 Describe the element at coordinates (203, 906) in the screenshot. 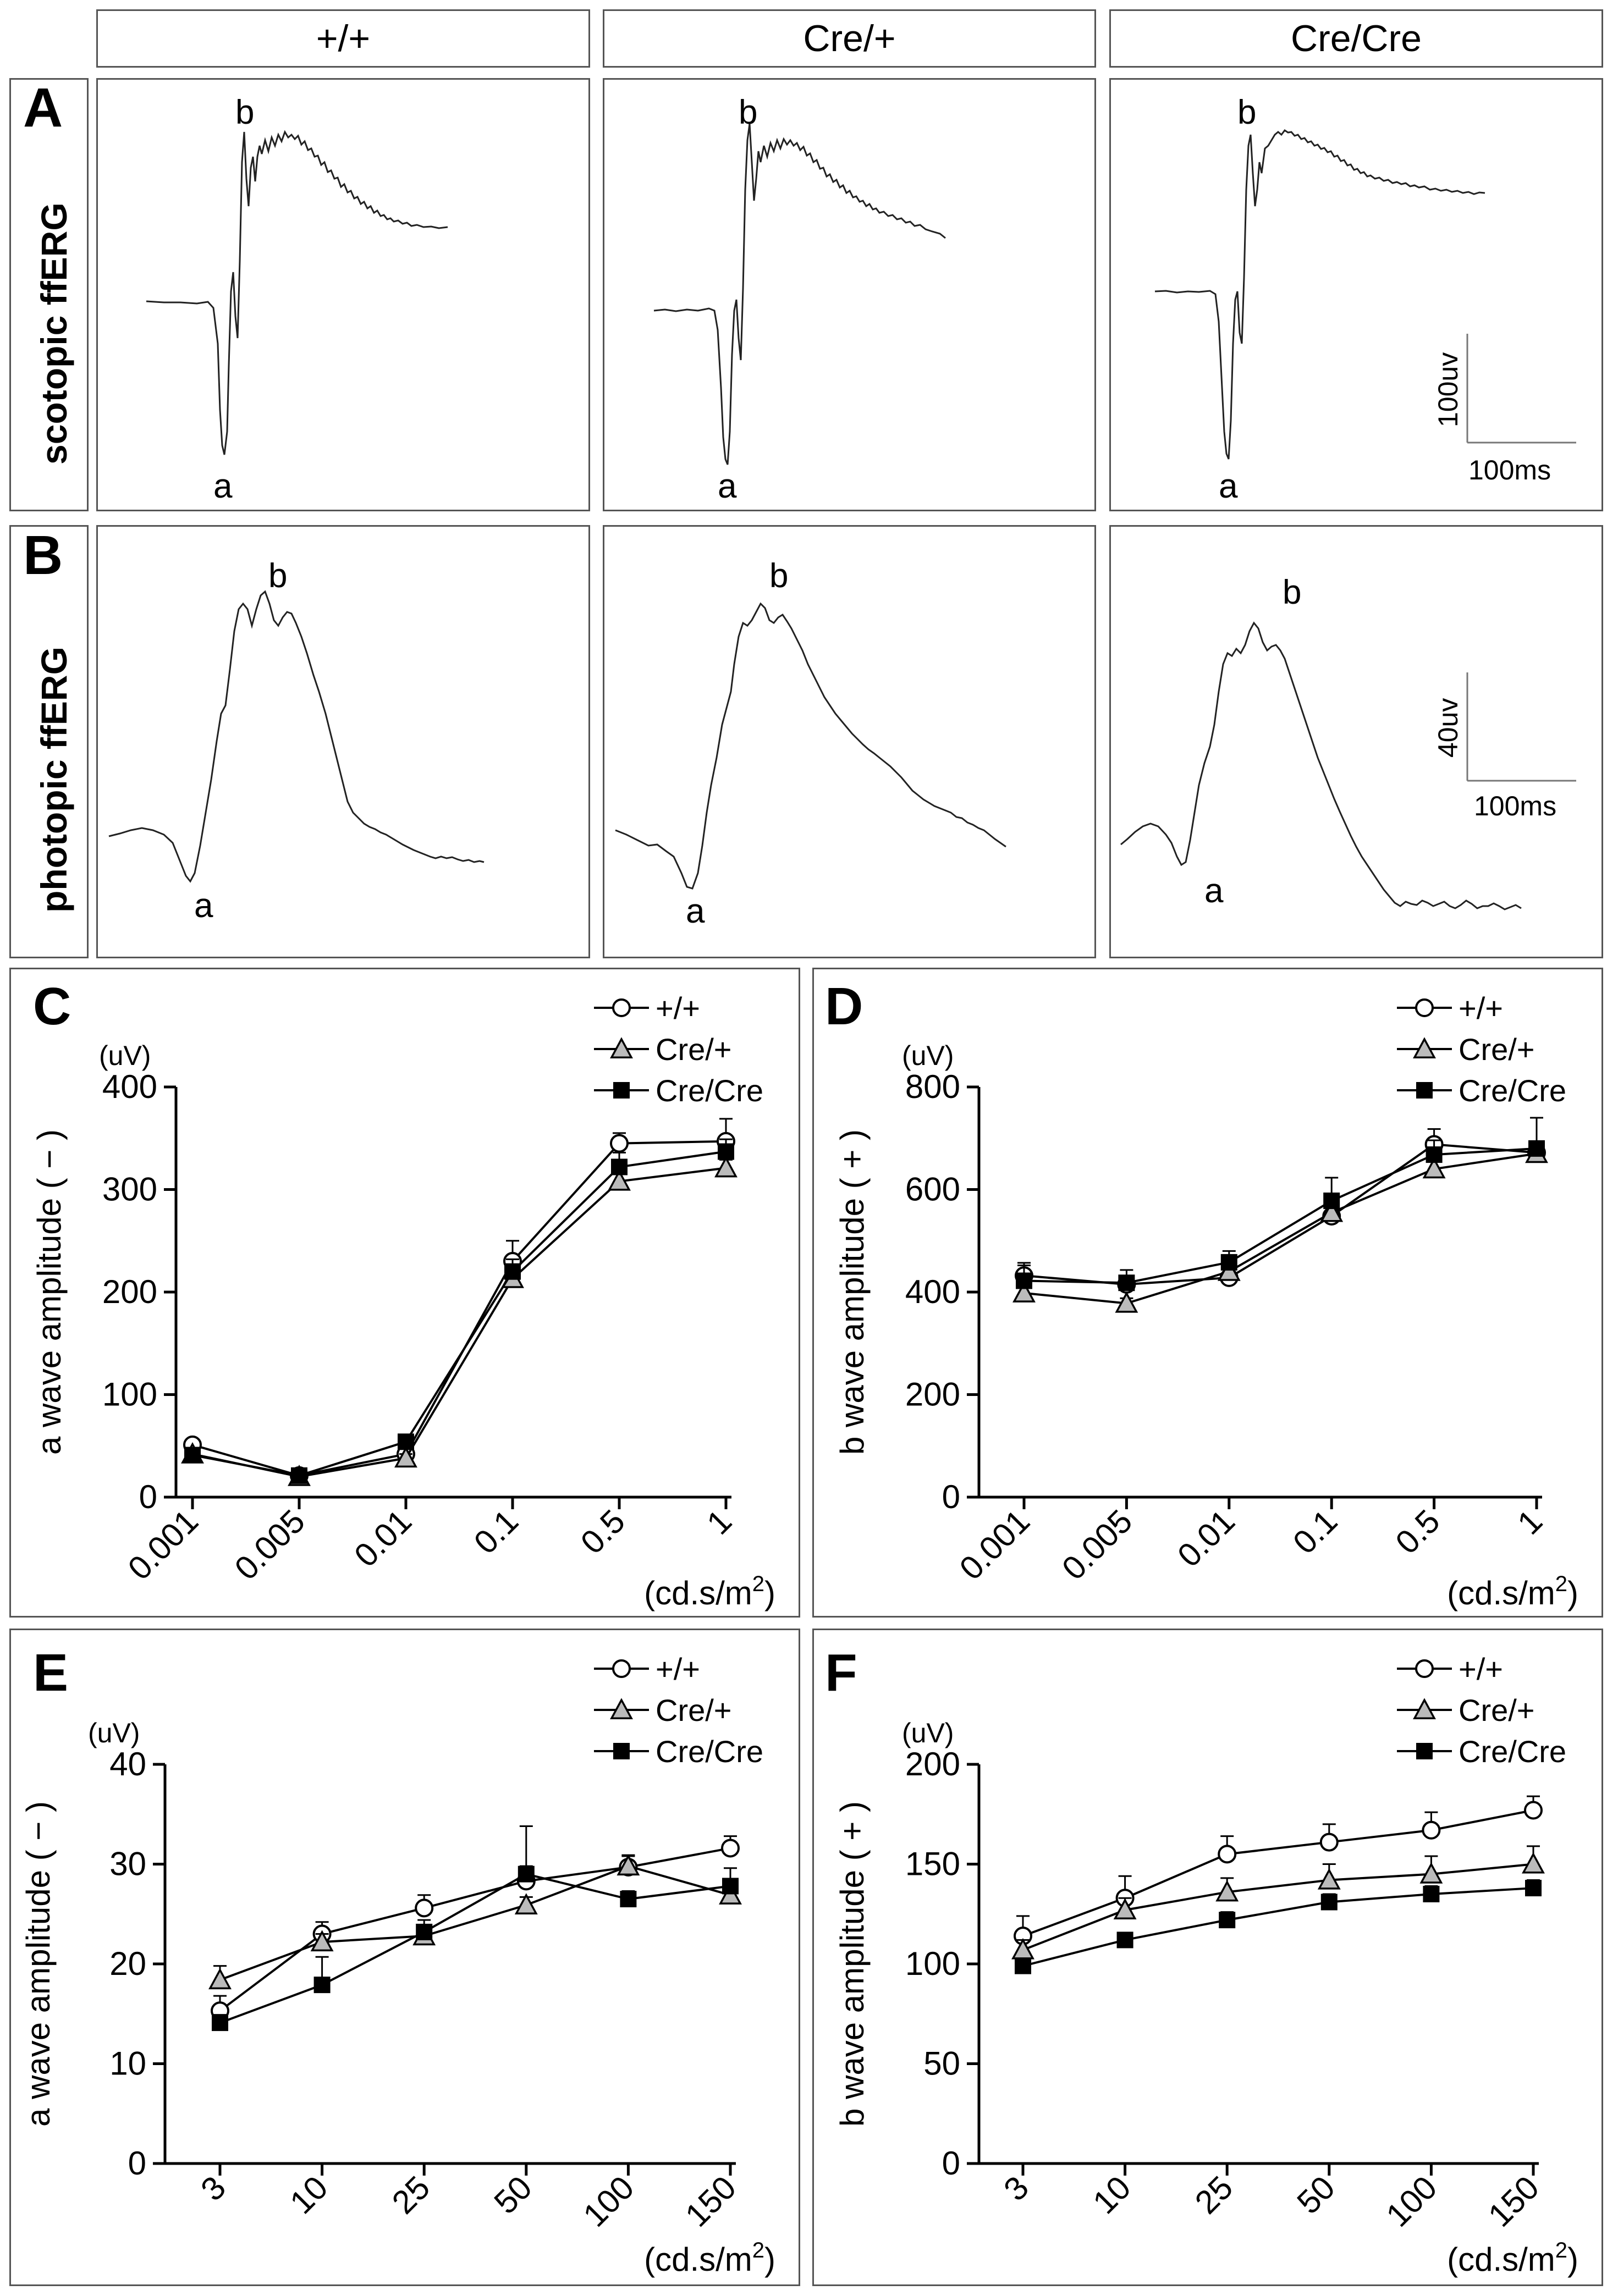

I see `photopic-wave-label-a-wt: a` at that location.